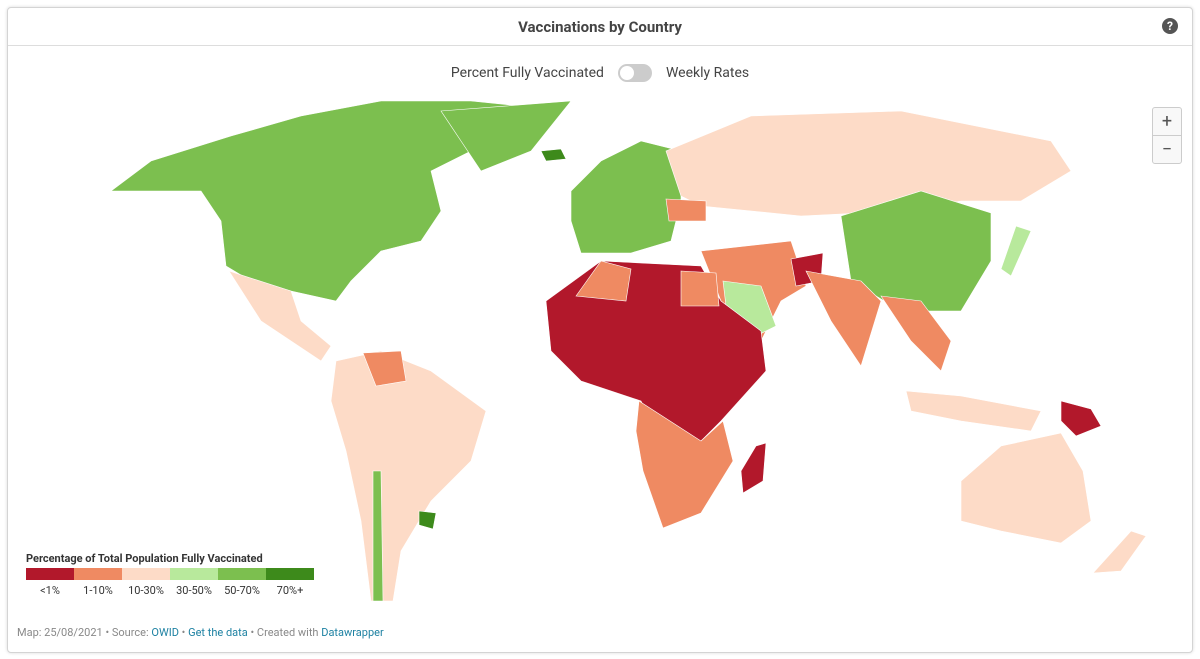 This screenshot has height=659, width=1200. I want to click on source-link: OWID, so click(165, 632).